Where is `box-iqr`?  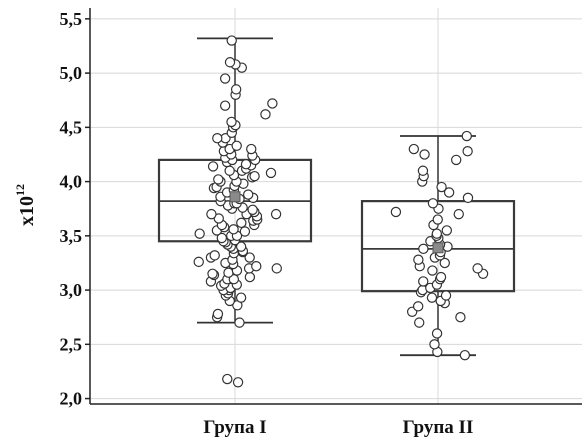
box-iqr is located at coordinates (438, 246).